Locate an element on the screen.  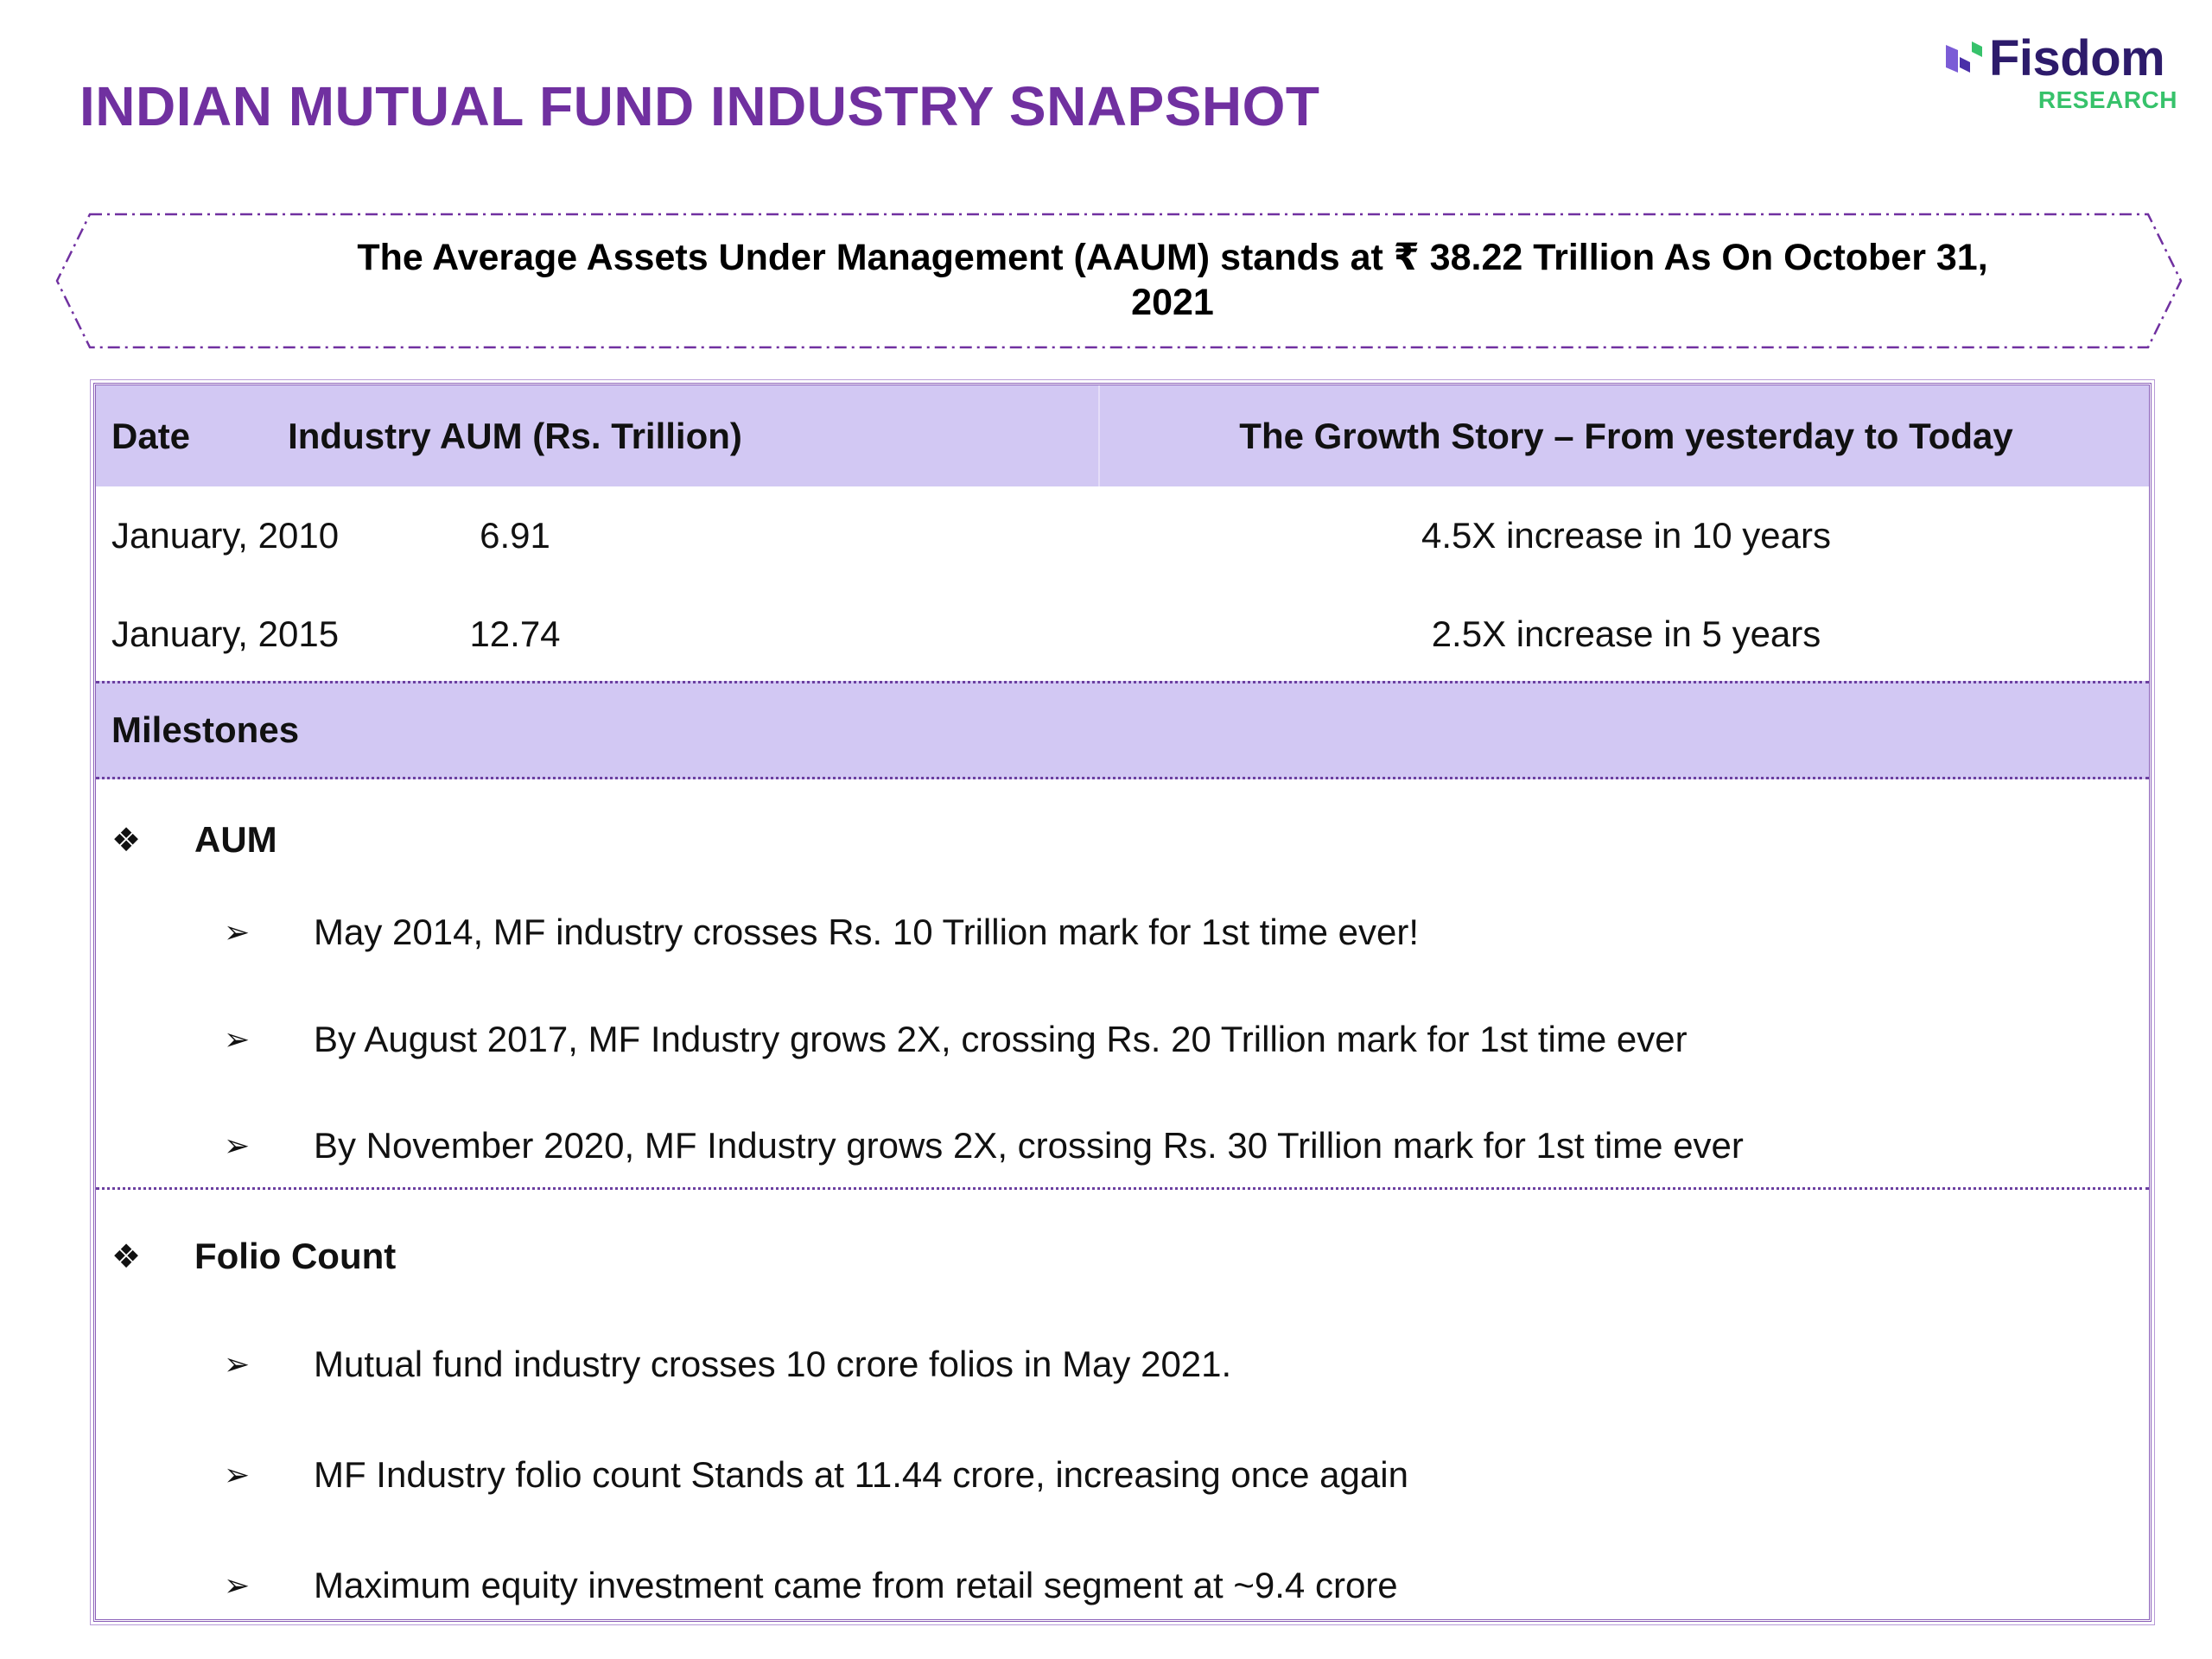
header-divider is located at coordinates (1099, 435).